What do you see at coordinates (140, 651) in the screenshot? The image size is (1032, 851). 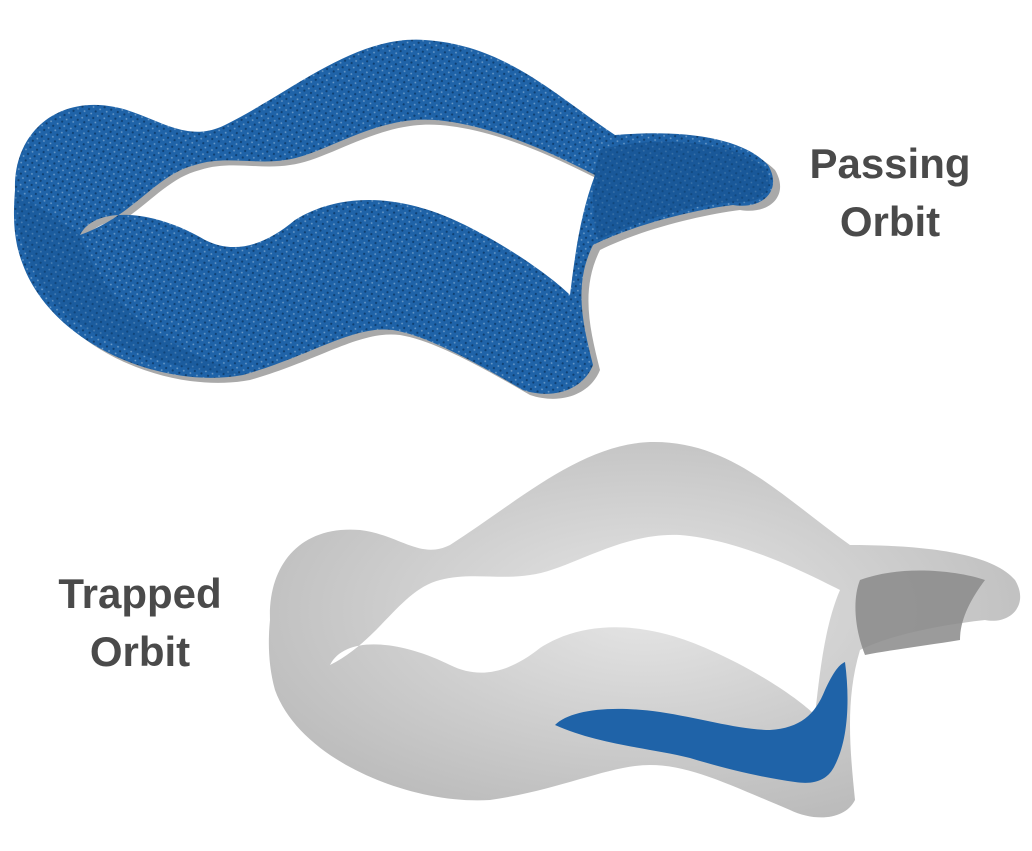 I see `trapped-orbit-label-line2: Orbit` at bounding box center [140, 651].